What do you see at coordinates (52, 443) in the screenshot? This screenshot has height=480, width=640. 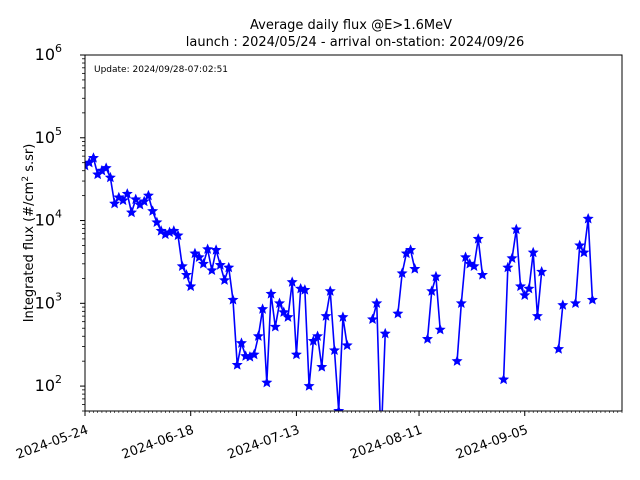 I see `x-tick-label: 2024-05-24` at bounding box center [52, 443].